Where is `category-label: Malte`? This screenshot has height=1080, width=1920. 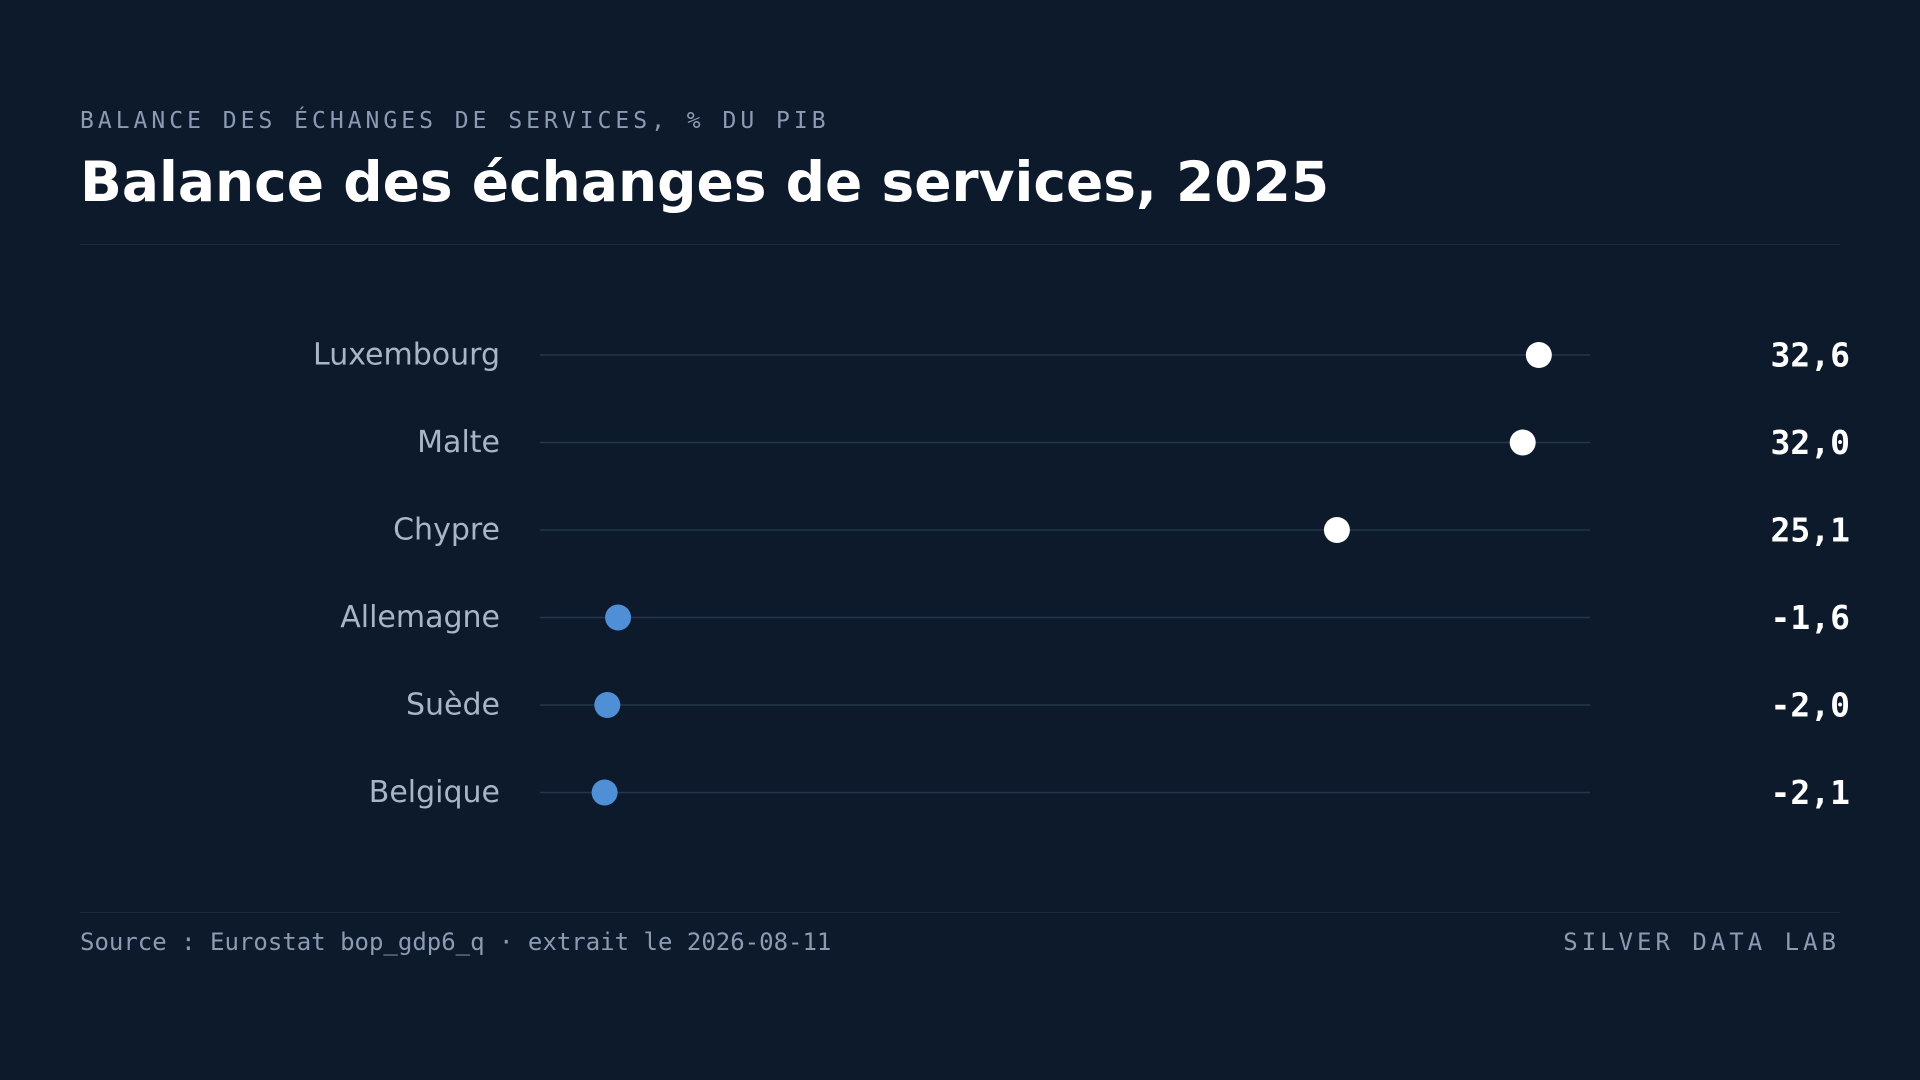 category-label: Malte is located at coordinates (458, 442).